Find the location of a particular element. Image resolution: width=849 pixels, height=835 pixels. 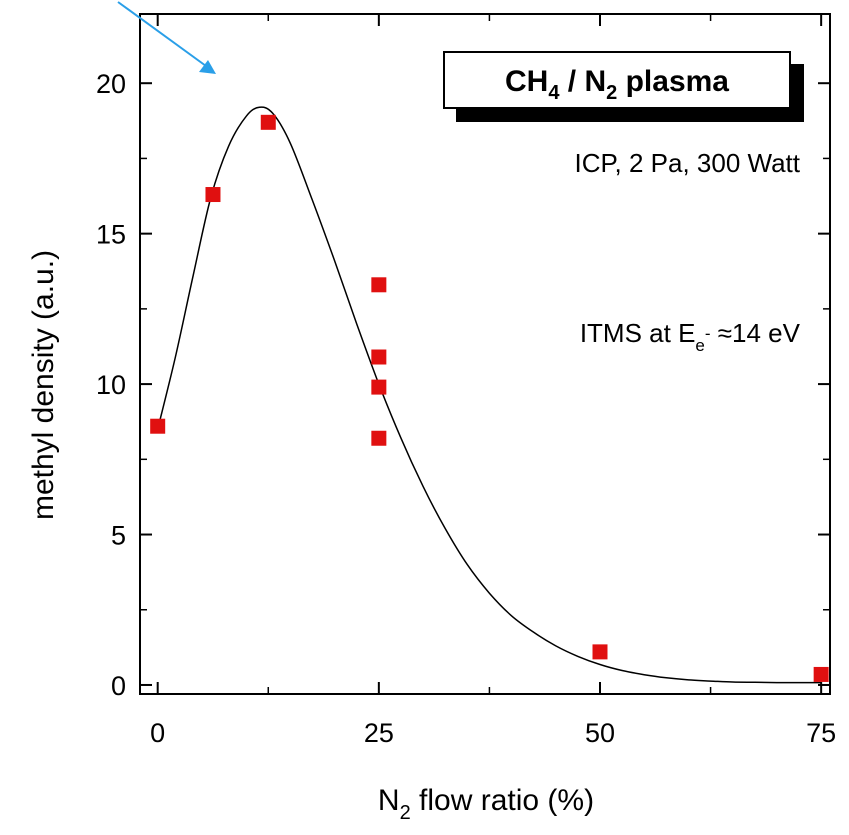

y-tick-label: 5 is located at coordinates (118, 536).